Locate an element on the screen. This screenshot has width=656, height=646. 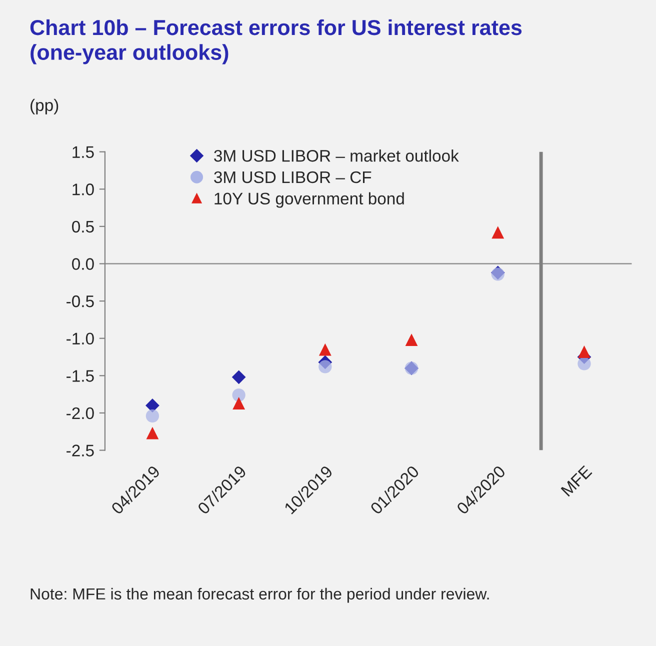
y-tick-label: 0.0 is located at coordinates (83, 264).